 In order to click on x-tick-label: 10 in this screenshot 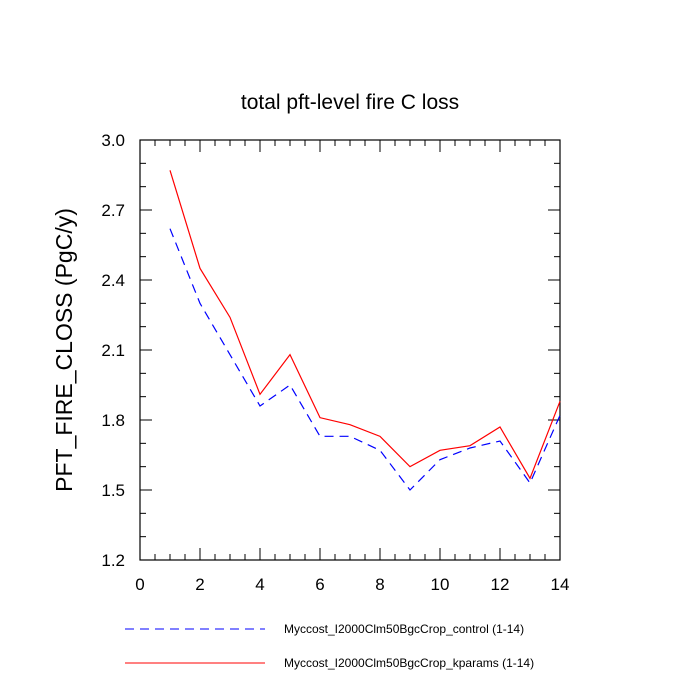, I will do `click(440, 584)`.